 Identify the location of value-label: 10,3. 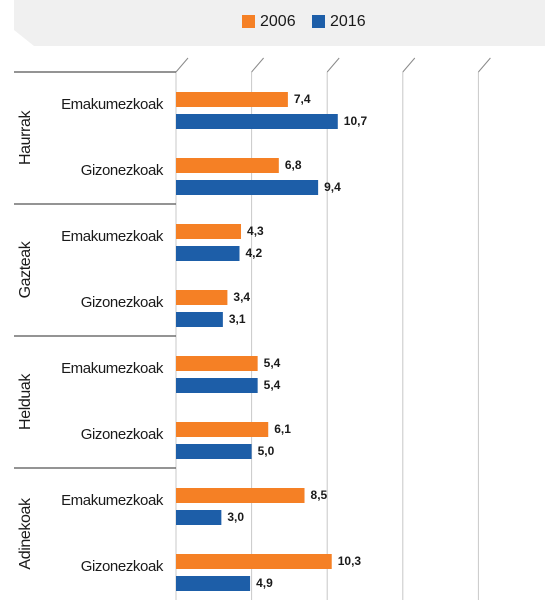
(350, 561).